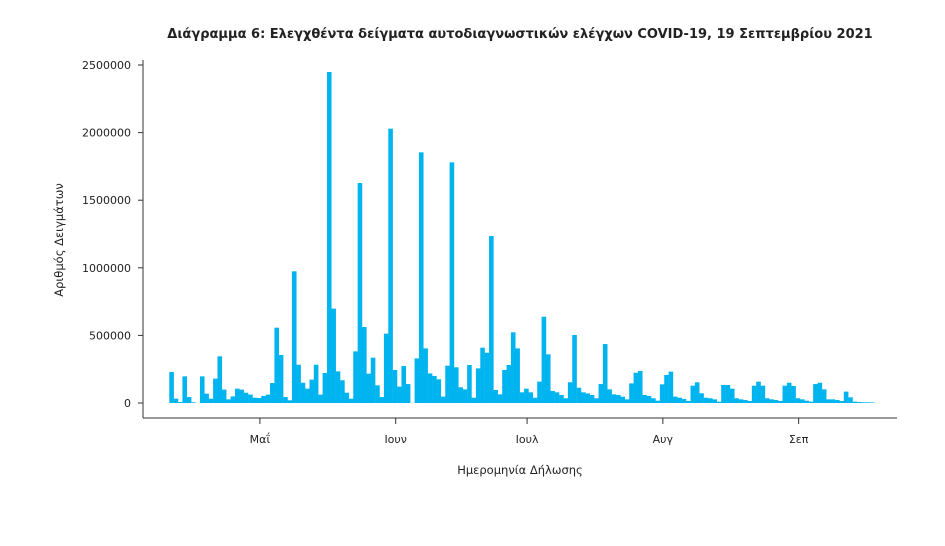 The width and height of the screenshot is (945, 546). What do you see at coordinates (663, 439) in the screenshot?
I see `x-tick-label: Αυγ` at bounding box center [663, 439].